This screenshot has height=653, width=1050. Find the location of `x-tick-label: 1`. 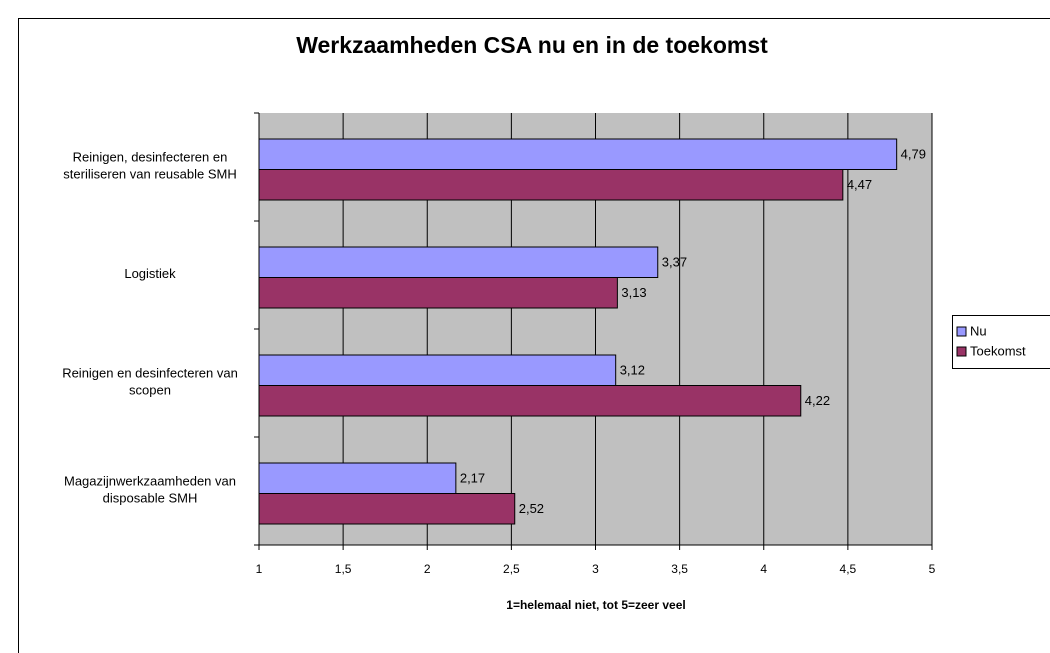

x-tick-label: 1 is located at coordinates (259, 569).